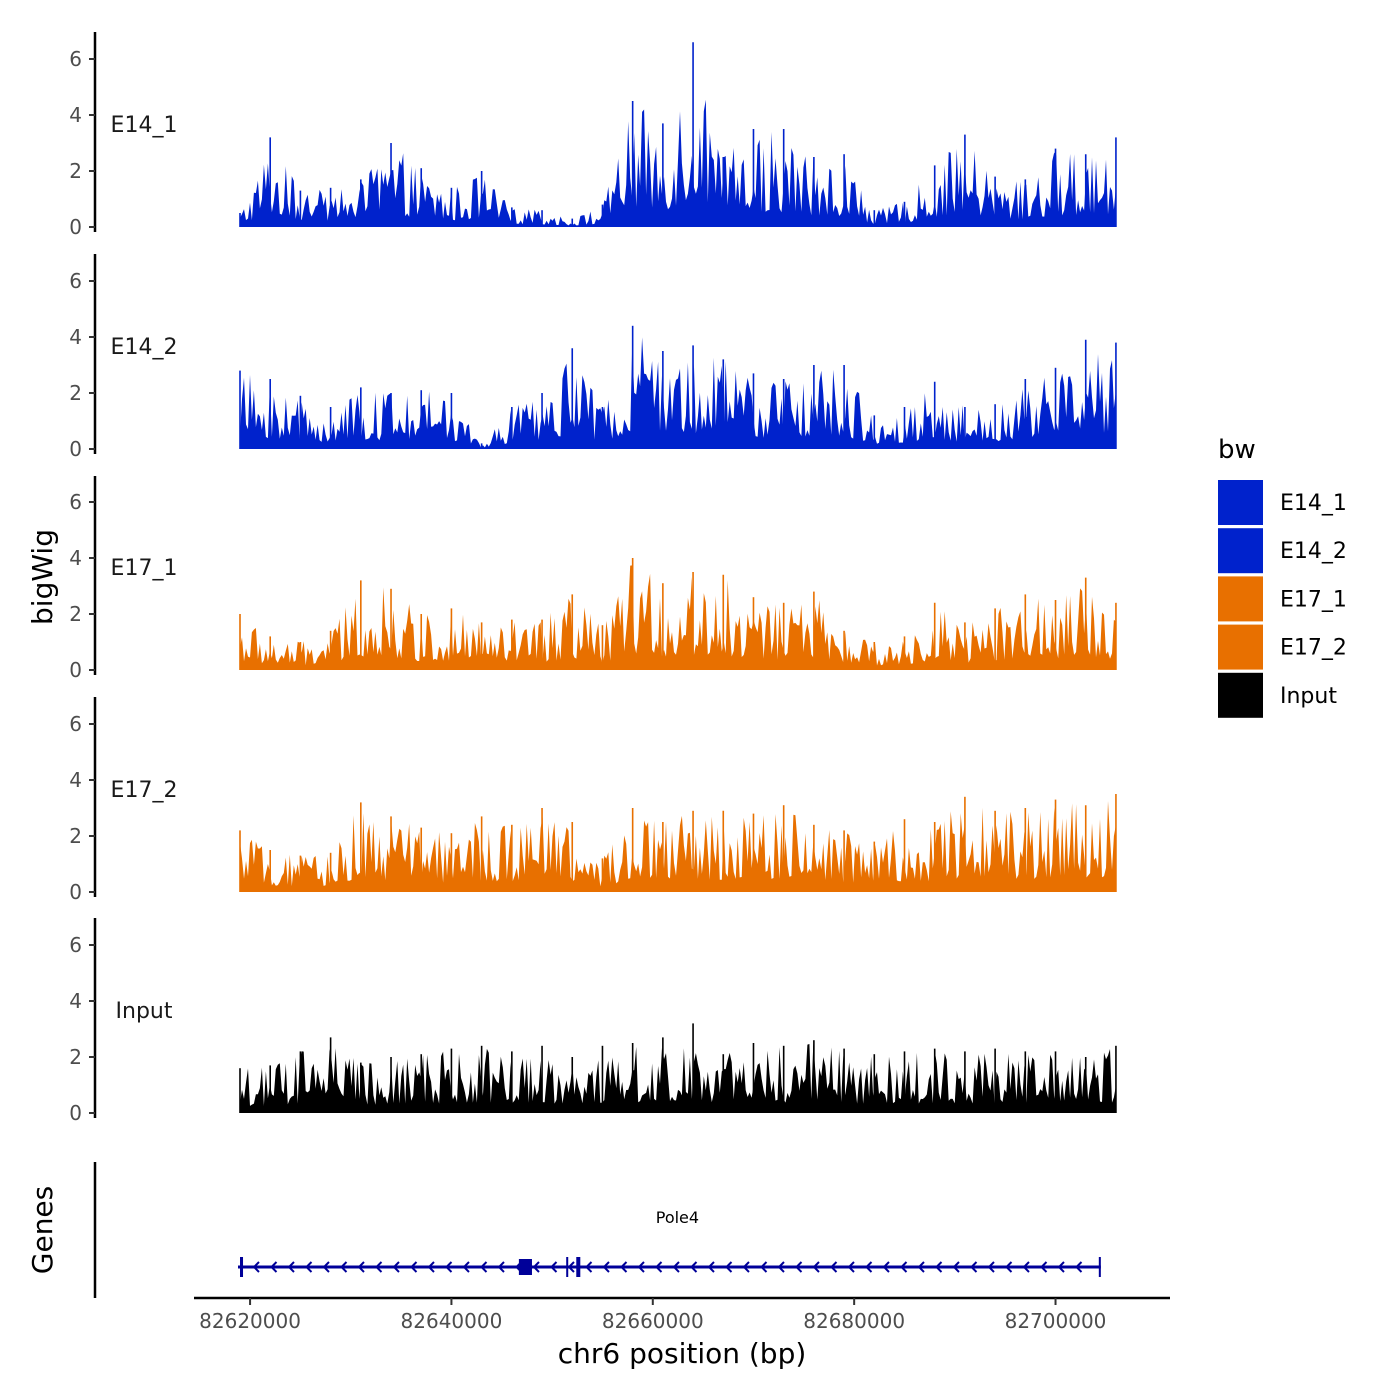 Image resolution: width=1400 pixels, height=1400 pixels. What do you see at coordinates (144, 347) in the screenshot?
I see `track-label: E14_2` at bounding box center [144, 347].